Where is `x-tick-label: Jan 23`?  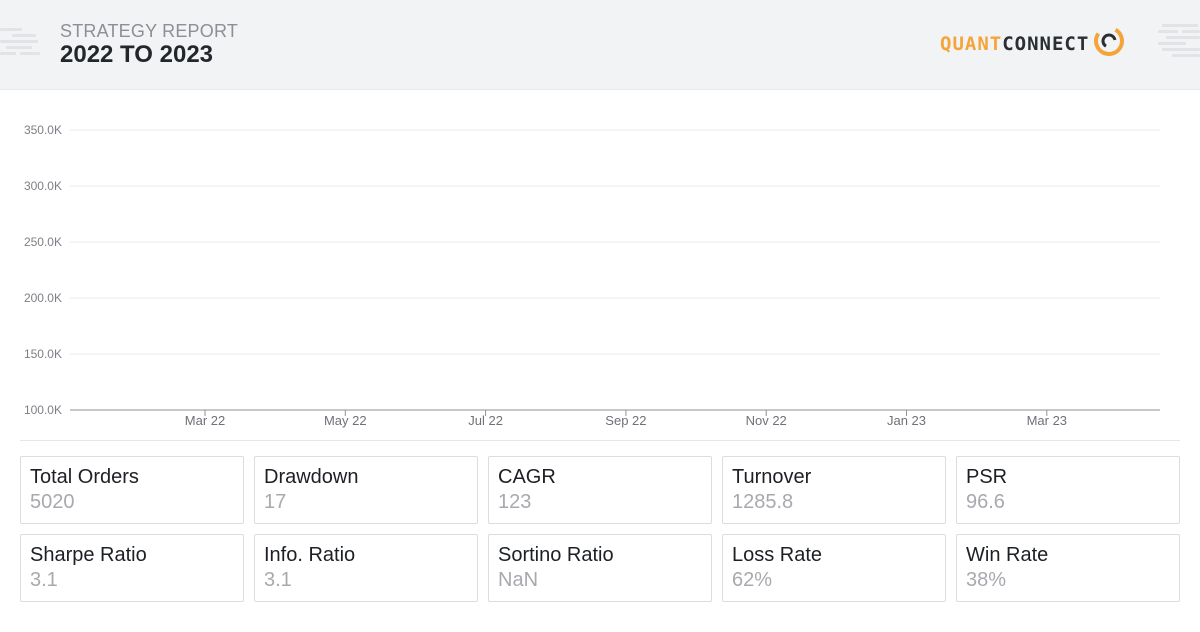 x-tick-label: Jan 23 is located at coordinates (906, 420).